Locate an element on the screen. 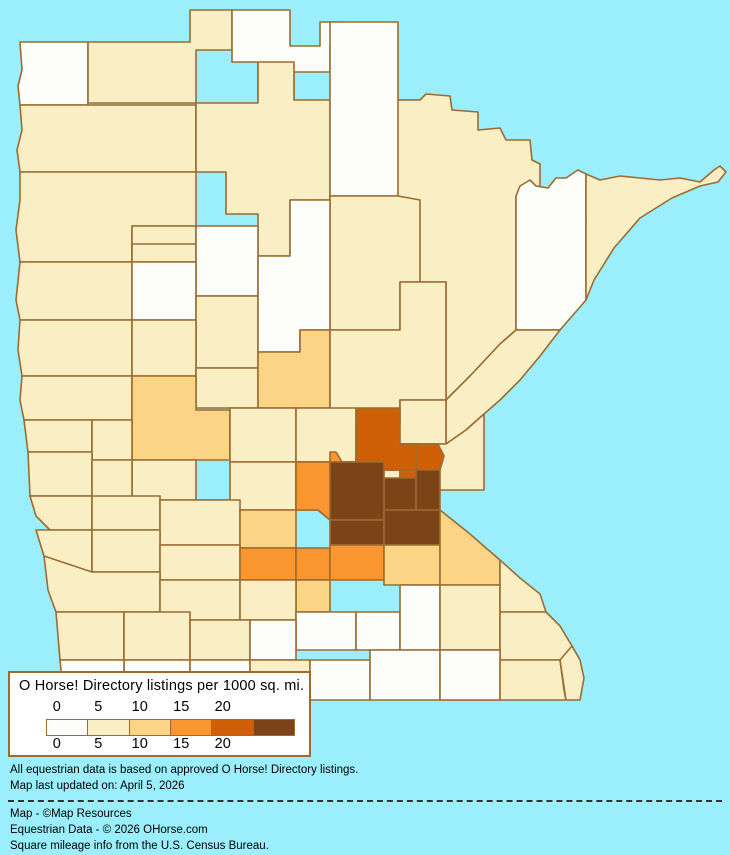 The height and width of the screenshot is (855, 730). county-pope is located at coordinates (112, 480).